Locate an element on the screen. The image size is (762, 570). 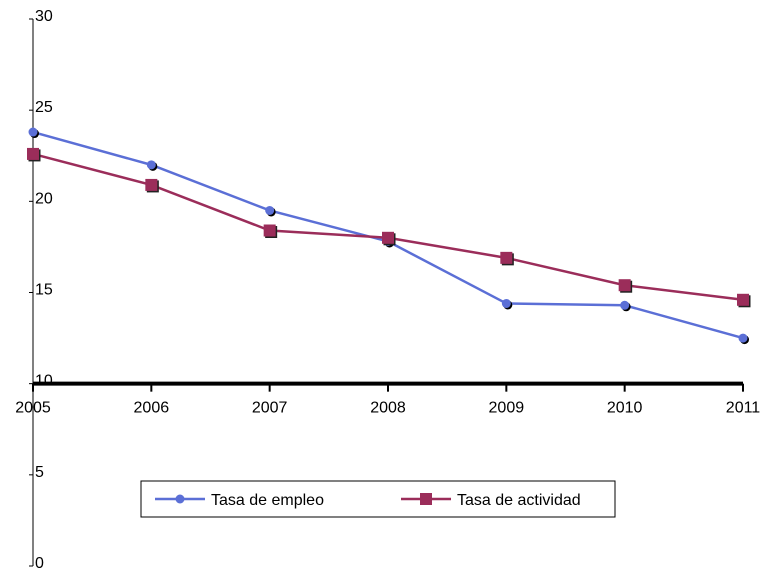
x-tick-label: 2006 is located at coordinates (152, 408).